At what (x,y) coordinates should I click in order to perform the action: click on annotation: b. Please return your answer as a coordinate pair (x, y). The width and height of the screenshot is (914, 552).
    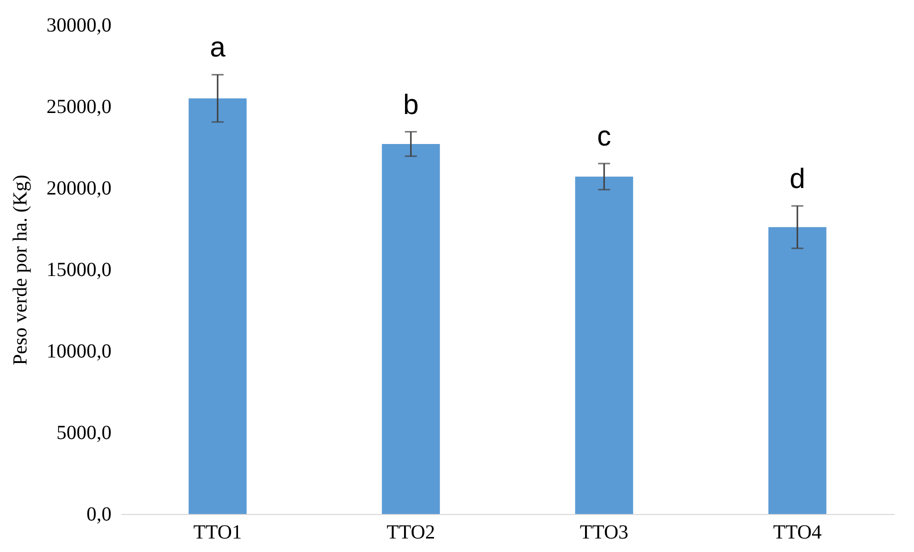
    Looking at the image, I should click on (411, 104).